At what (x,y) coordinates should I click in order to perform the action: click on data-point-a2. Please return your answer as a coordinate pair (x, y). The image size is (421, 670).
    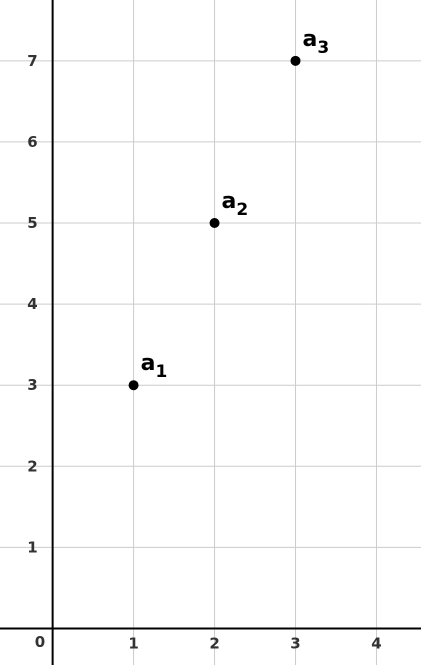
    Looking at the image, I should click on (214, 223).